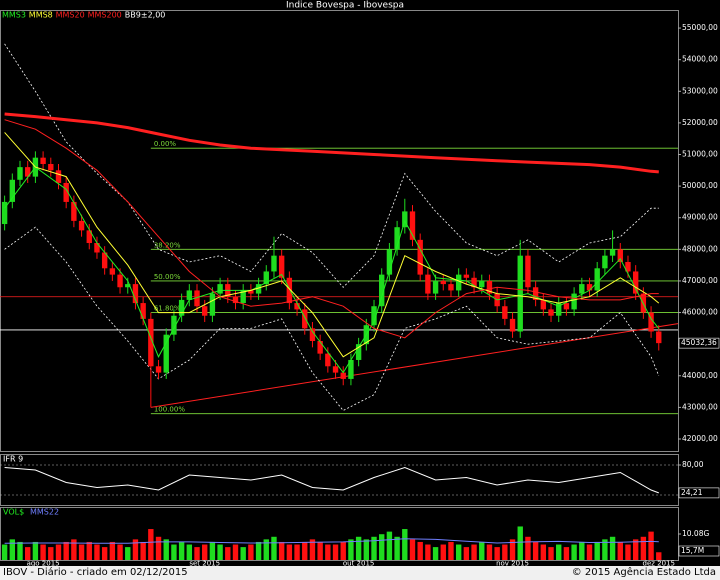 This screenshot has height=580, width=720. Describe the element at coordinates (699, 493) in the screenshot. I see `value-tag` at that location.